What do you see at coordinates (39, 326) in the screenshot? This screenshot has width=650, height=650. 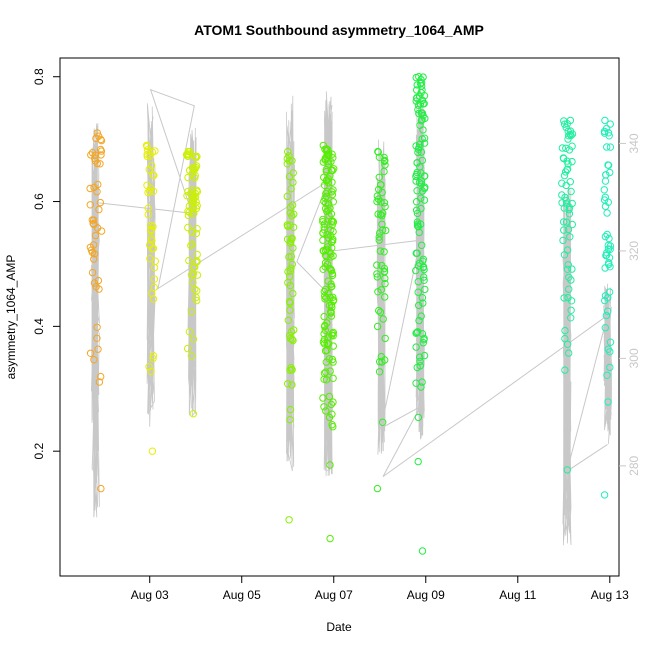 I see `y-tick-label: 0.4` at bounding box center [39, 326].